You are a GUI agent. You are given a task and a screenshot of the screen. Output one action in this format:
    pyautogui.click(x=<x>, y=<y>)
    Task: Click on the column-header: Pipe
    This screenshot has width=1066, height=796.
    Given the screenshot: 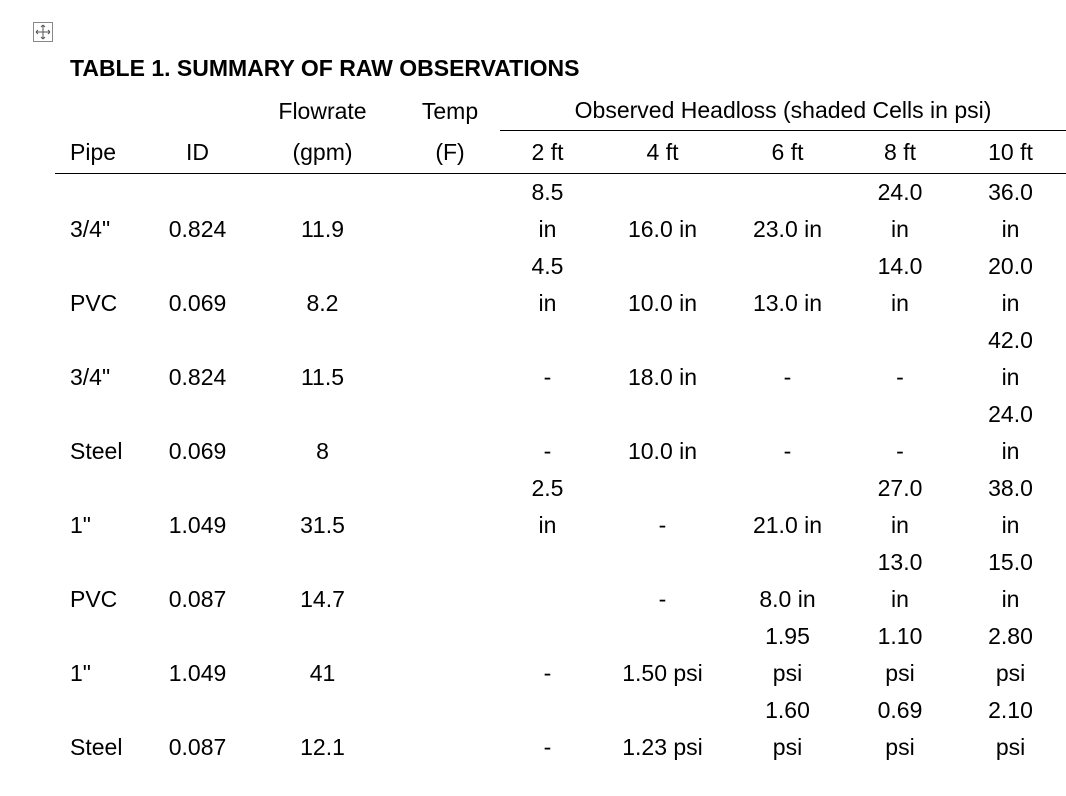 What is the action you would take?
    pyautogui.click(x=102, y=152)
    